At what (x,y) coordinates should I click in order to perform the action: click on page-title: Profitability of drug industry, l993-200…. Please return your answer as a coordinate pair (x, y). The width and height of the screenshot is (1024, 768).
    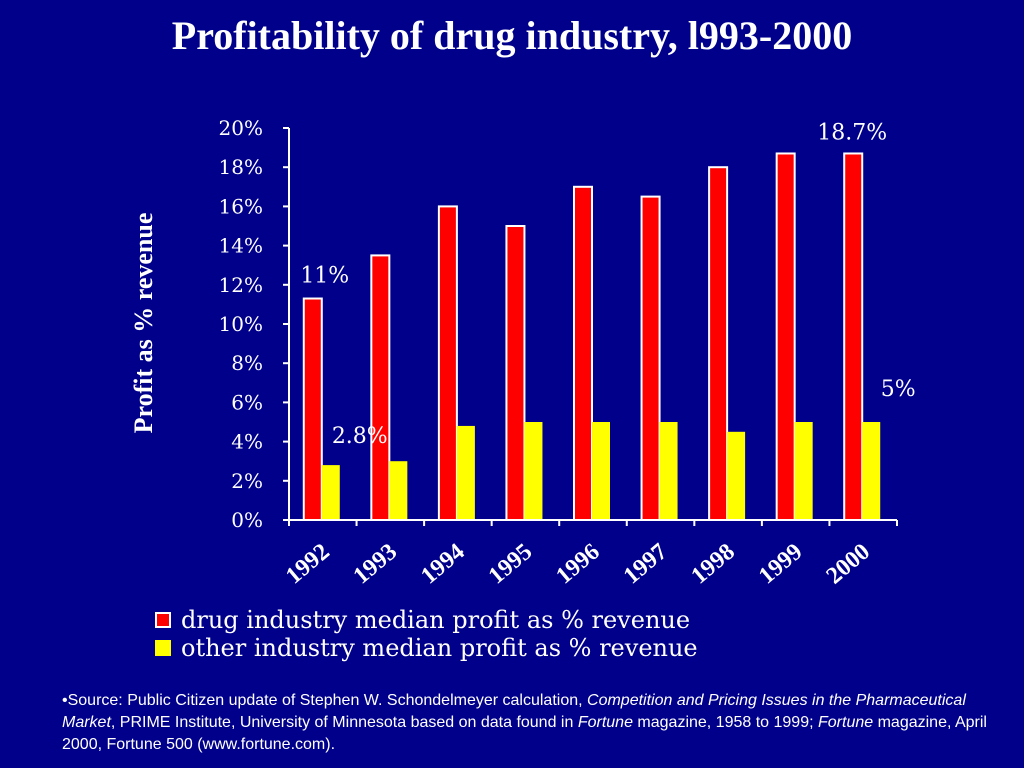
    Looking at the image, I should click on (512, 35).